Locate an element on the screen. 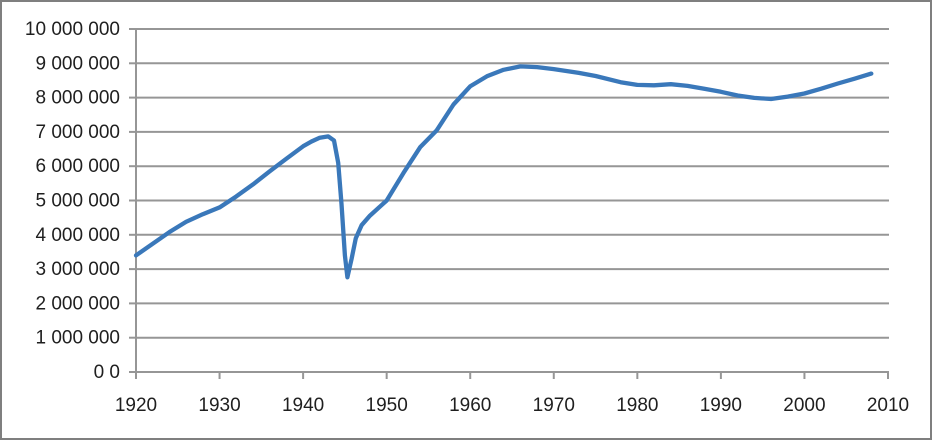 The width and height of the screenshot is (932, 440). y-axis-label: 0 0 is located at coordinates (107, 372).